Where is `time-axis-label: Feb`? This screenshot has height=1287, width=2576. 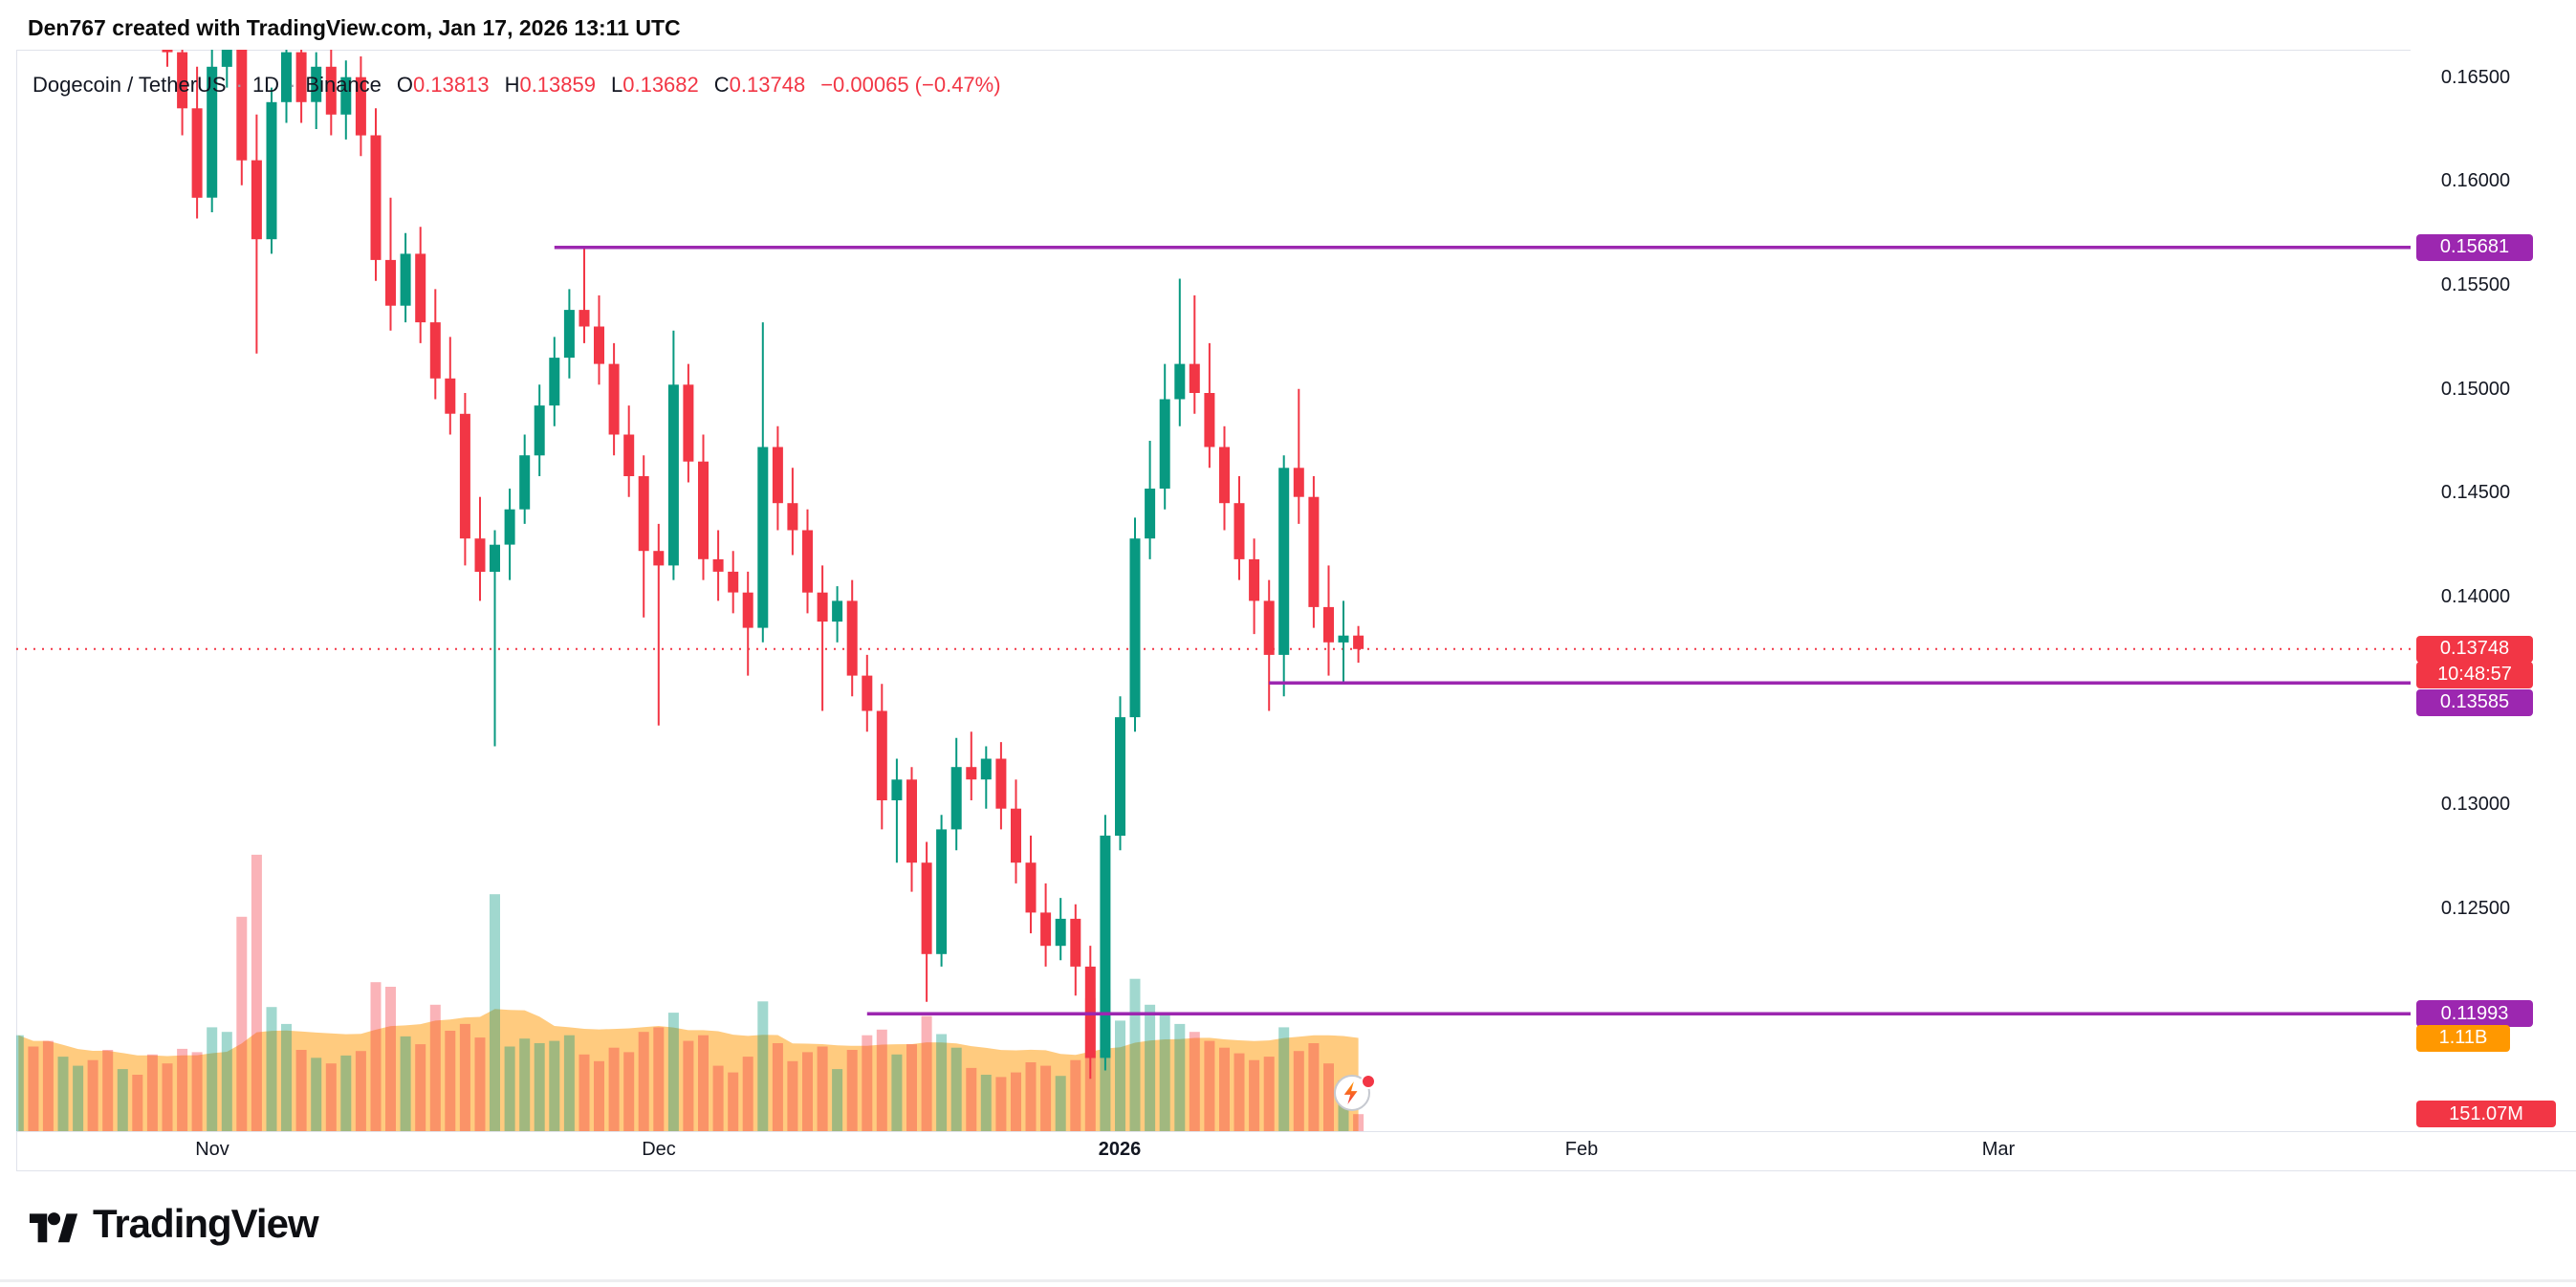
time-axis-label: Feb is located at coordinates (1581, 1150).